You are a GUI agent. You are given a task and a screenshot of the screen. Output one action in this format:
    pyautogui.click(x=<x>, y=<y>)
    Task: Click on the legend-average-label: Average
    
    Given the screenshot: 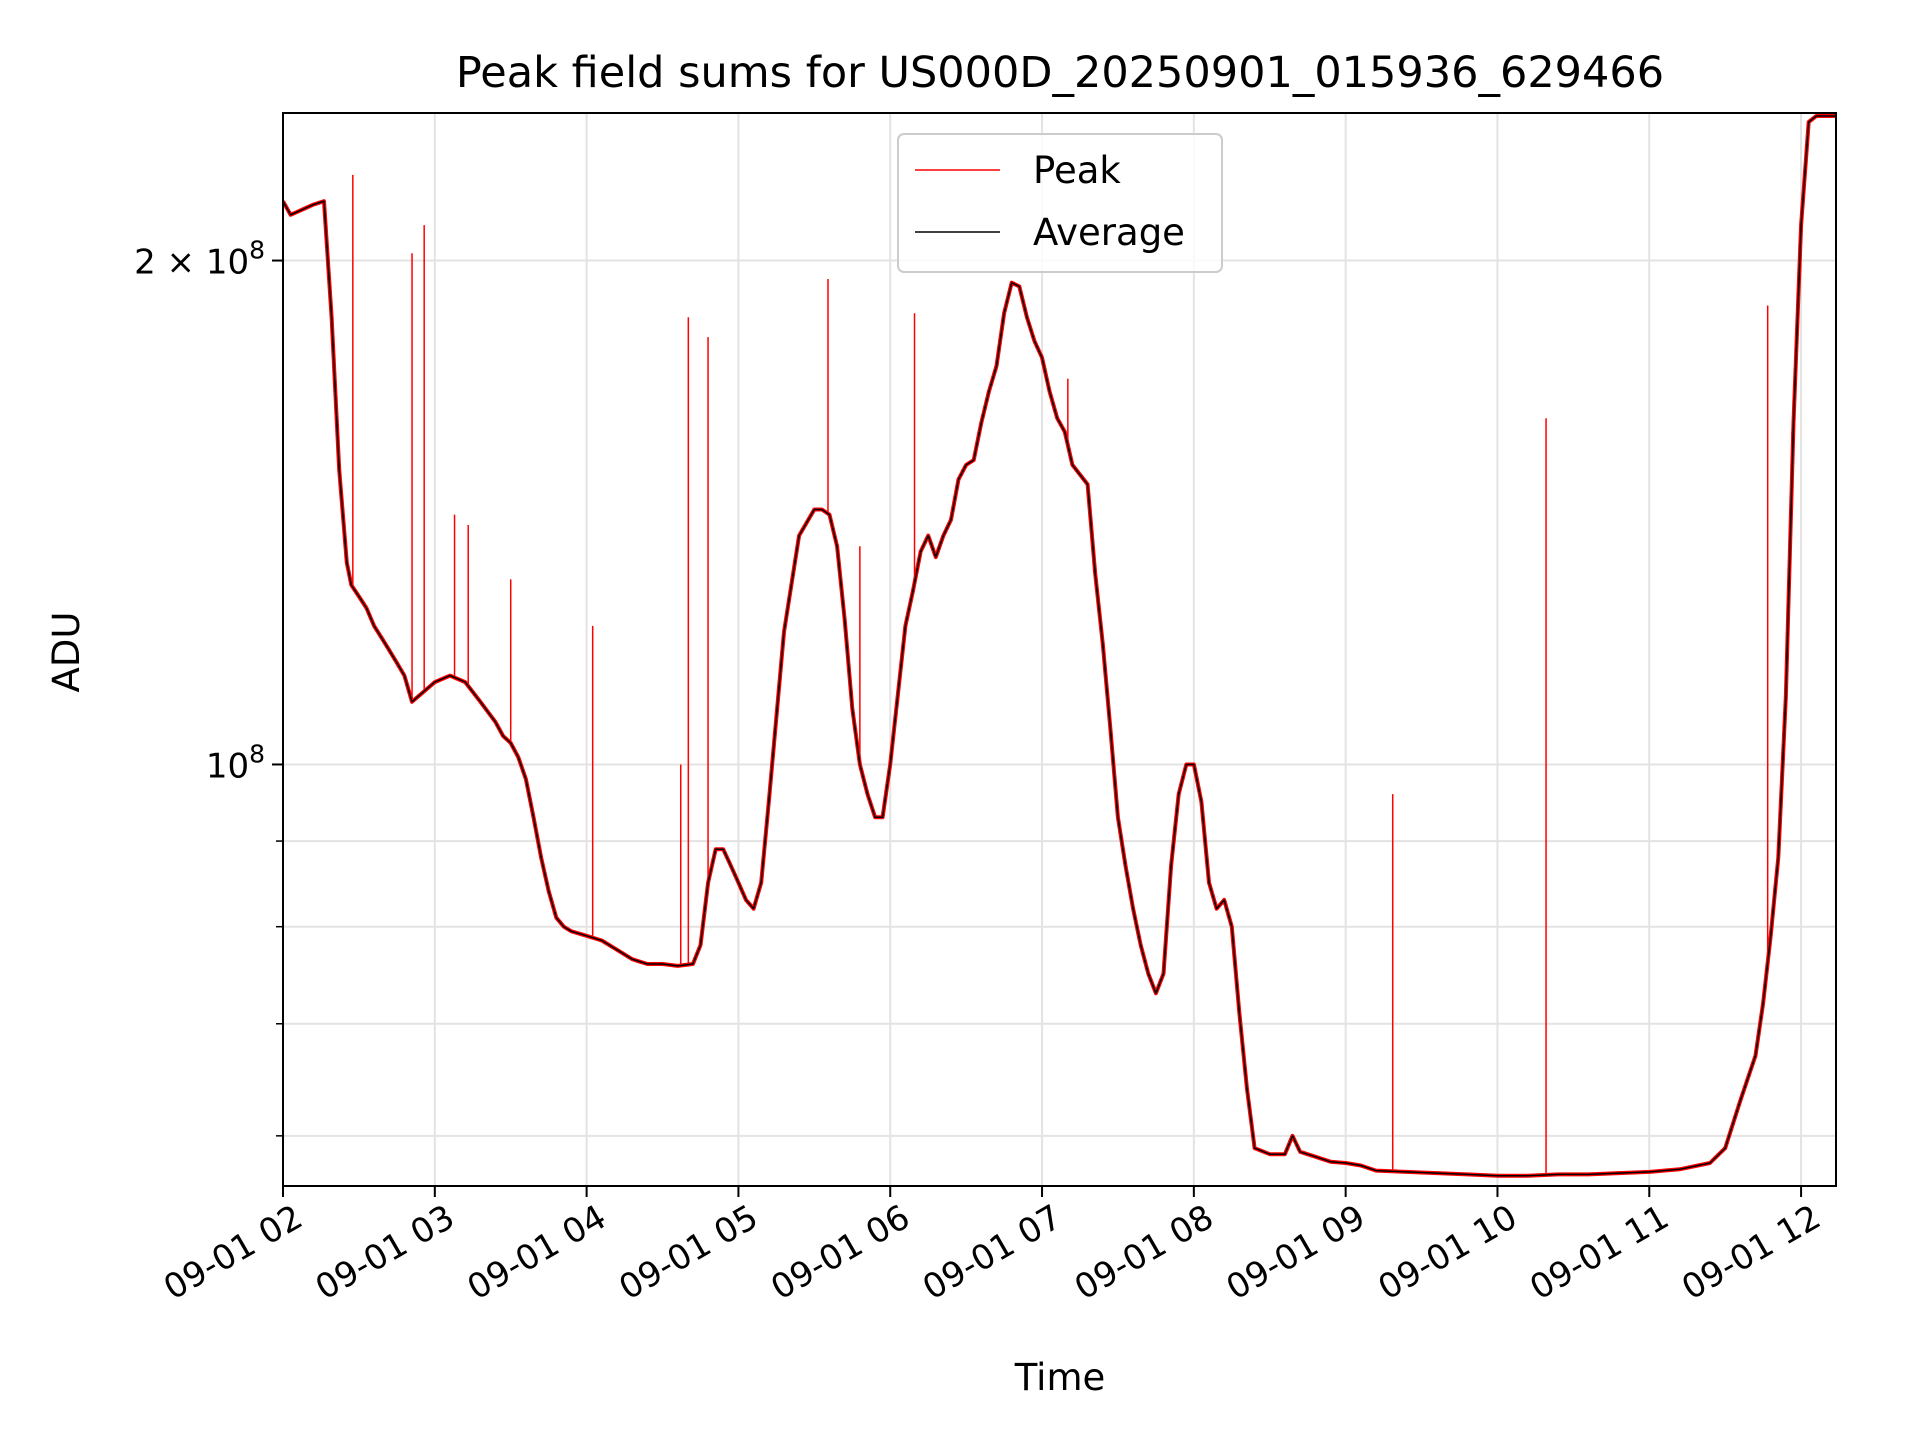 What is the action you would take?
    pyautogui.click(x=1109, y=232)
    